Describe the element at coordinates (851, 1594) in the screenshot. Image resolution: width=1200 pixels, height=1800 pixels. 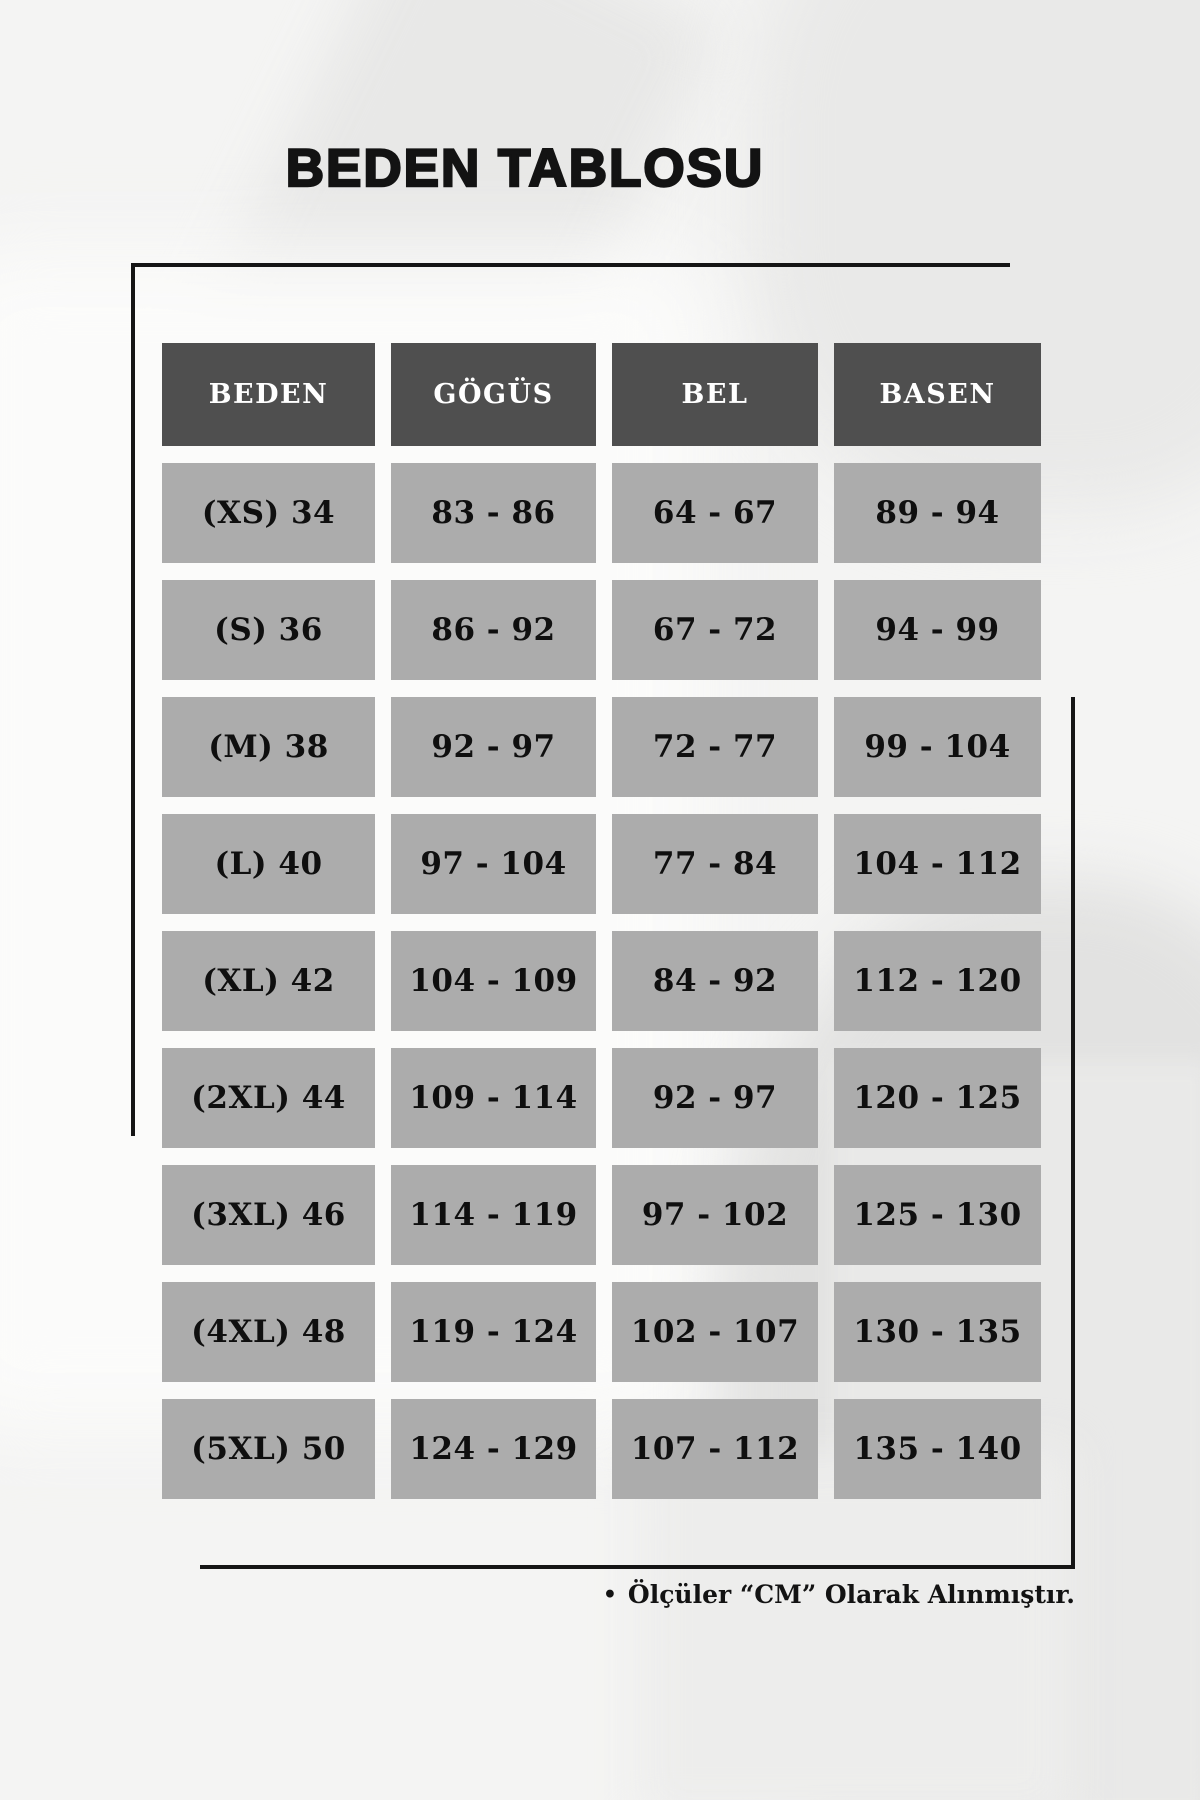
I see `footnote-text: Ölçüler “CM” Olarak Alınmıştır.` at that location.